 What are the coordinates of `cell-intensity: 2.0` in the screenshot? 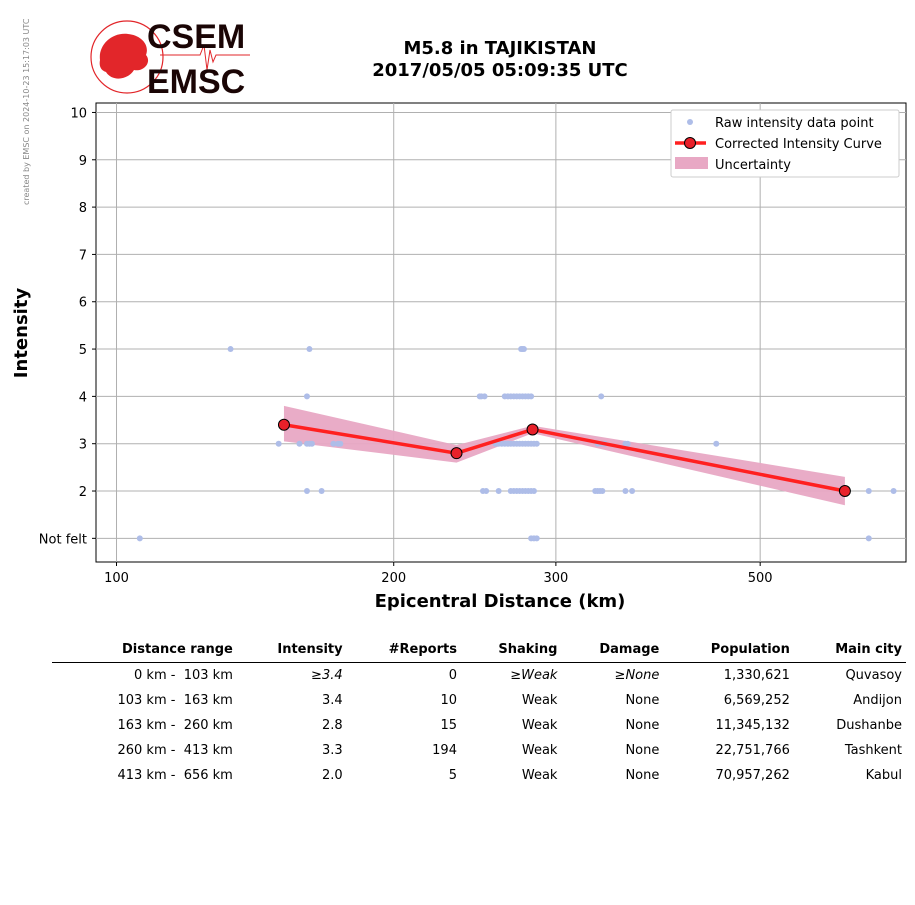 It's located at (332, 775).